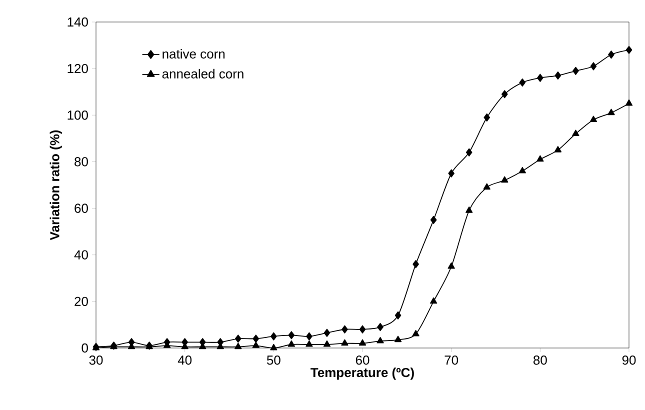 This screenshot has height=410, width=645. I want to click on x-tick-label: 60, so click(363, 360).